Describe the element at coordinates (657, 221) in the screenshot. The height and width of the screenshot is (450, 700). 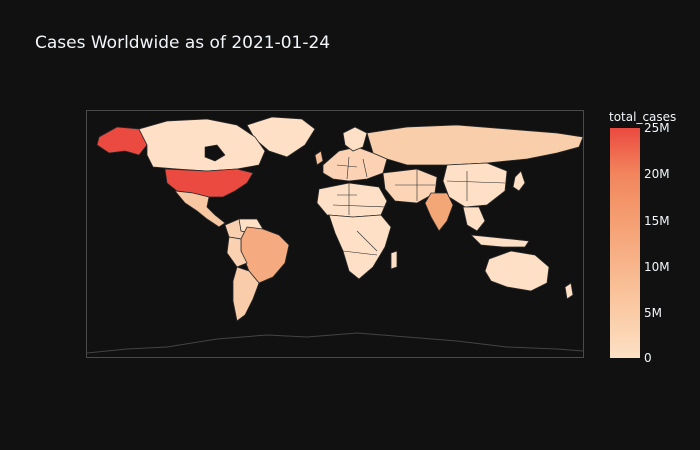
I see `colorbar-tick-15m: 15M` at that location.